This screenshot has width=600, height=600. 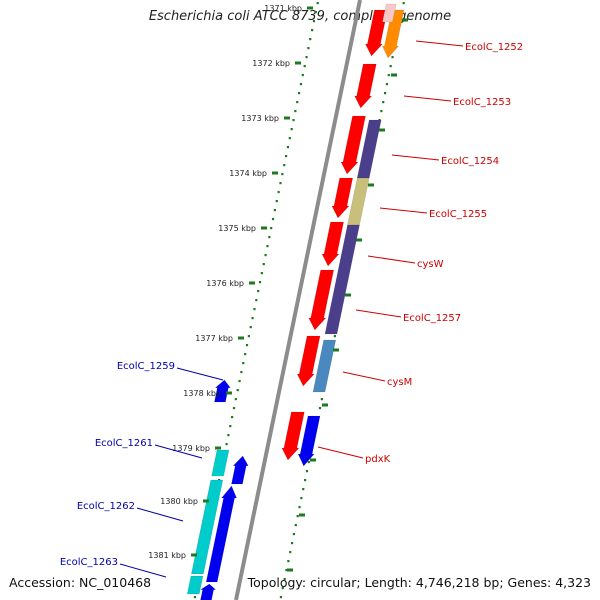 I want to click on ruler-tick-label: 1381 kbp, so click(x=167, y=555).